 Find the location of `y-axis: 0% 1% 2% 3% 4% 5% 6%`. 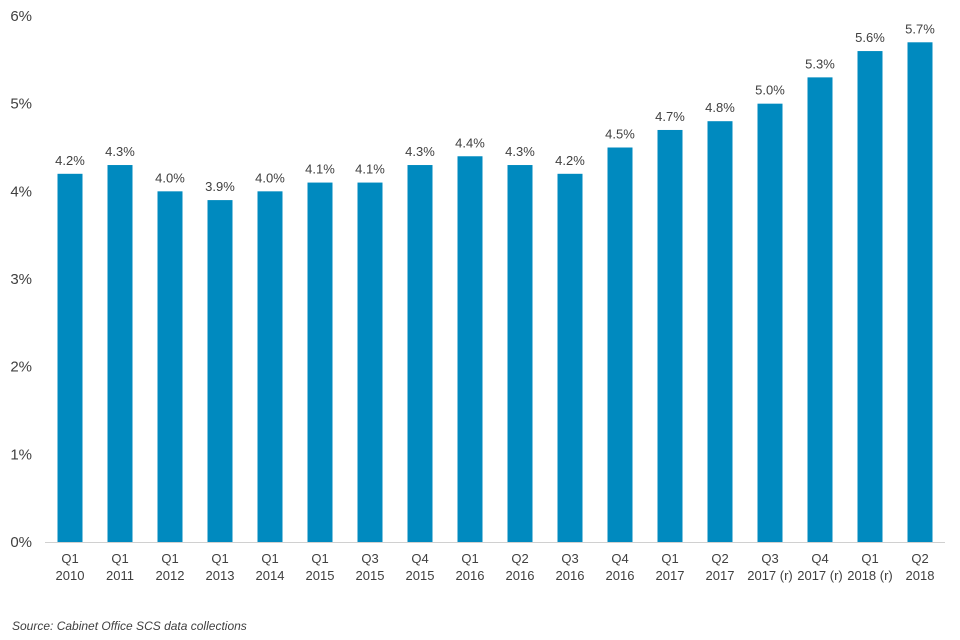

y-axis: 0% 1% 2% 3% 4% 5% 6% is located at coordinates (21, 279).